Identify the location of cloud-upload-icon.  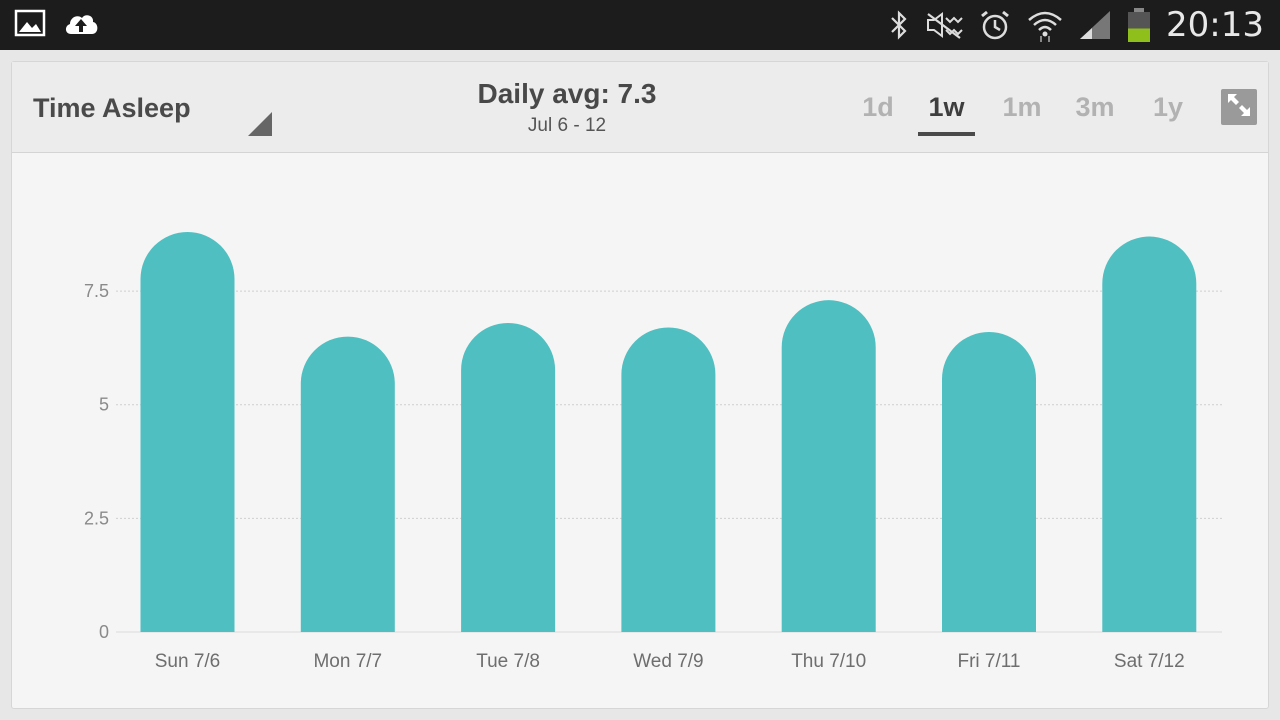
(81, 23).